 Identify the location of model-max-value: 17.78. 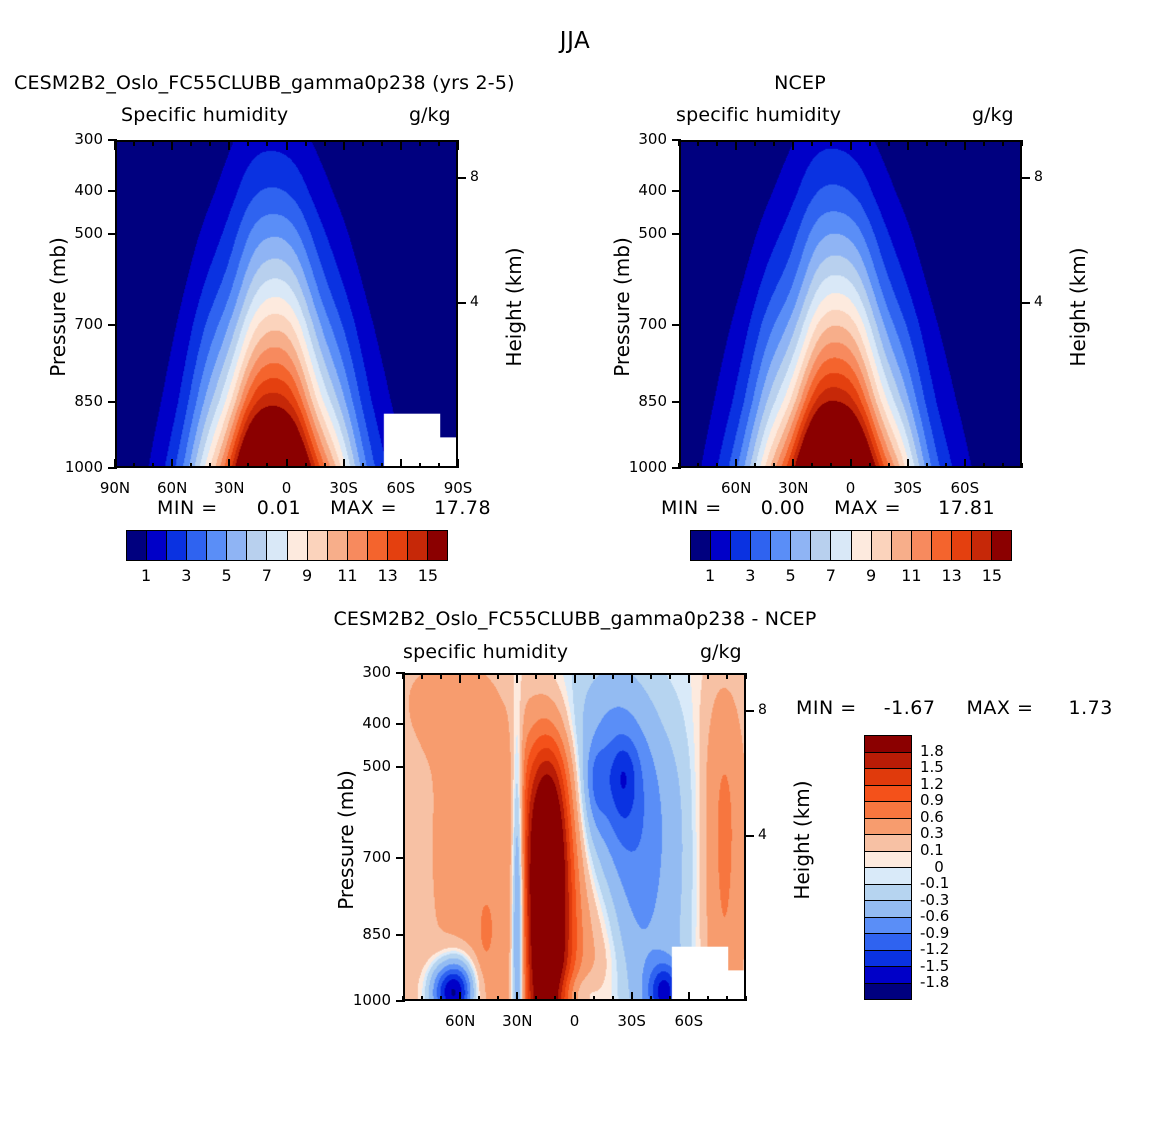
(463, 508).